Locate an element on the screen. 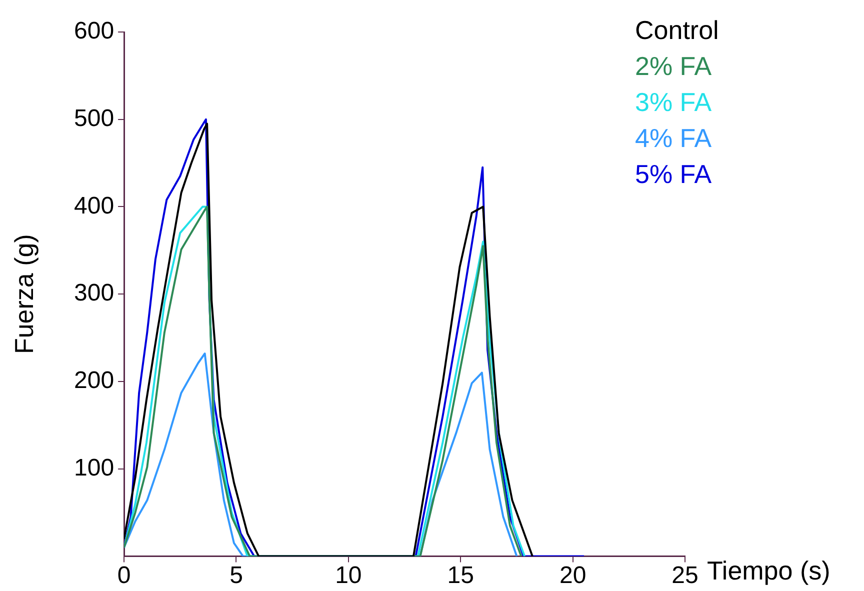  y-tick-label: 100 is located at coordinates (94, 468).